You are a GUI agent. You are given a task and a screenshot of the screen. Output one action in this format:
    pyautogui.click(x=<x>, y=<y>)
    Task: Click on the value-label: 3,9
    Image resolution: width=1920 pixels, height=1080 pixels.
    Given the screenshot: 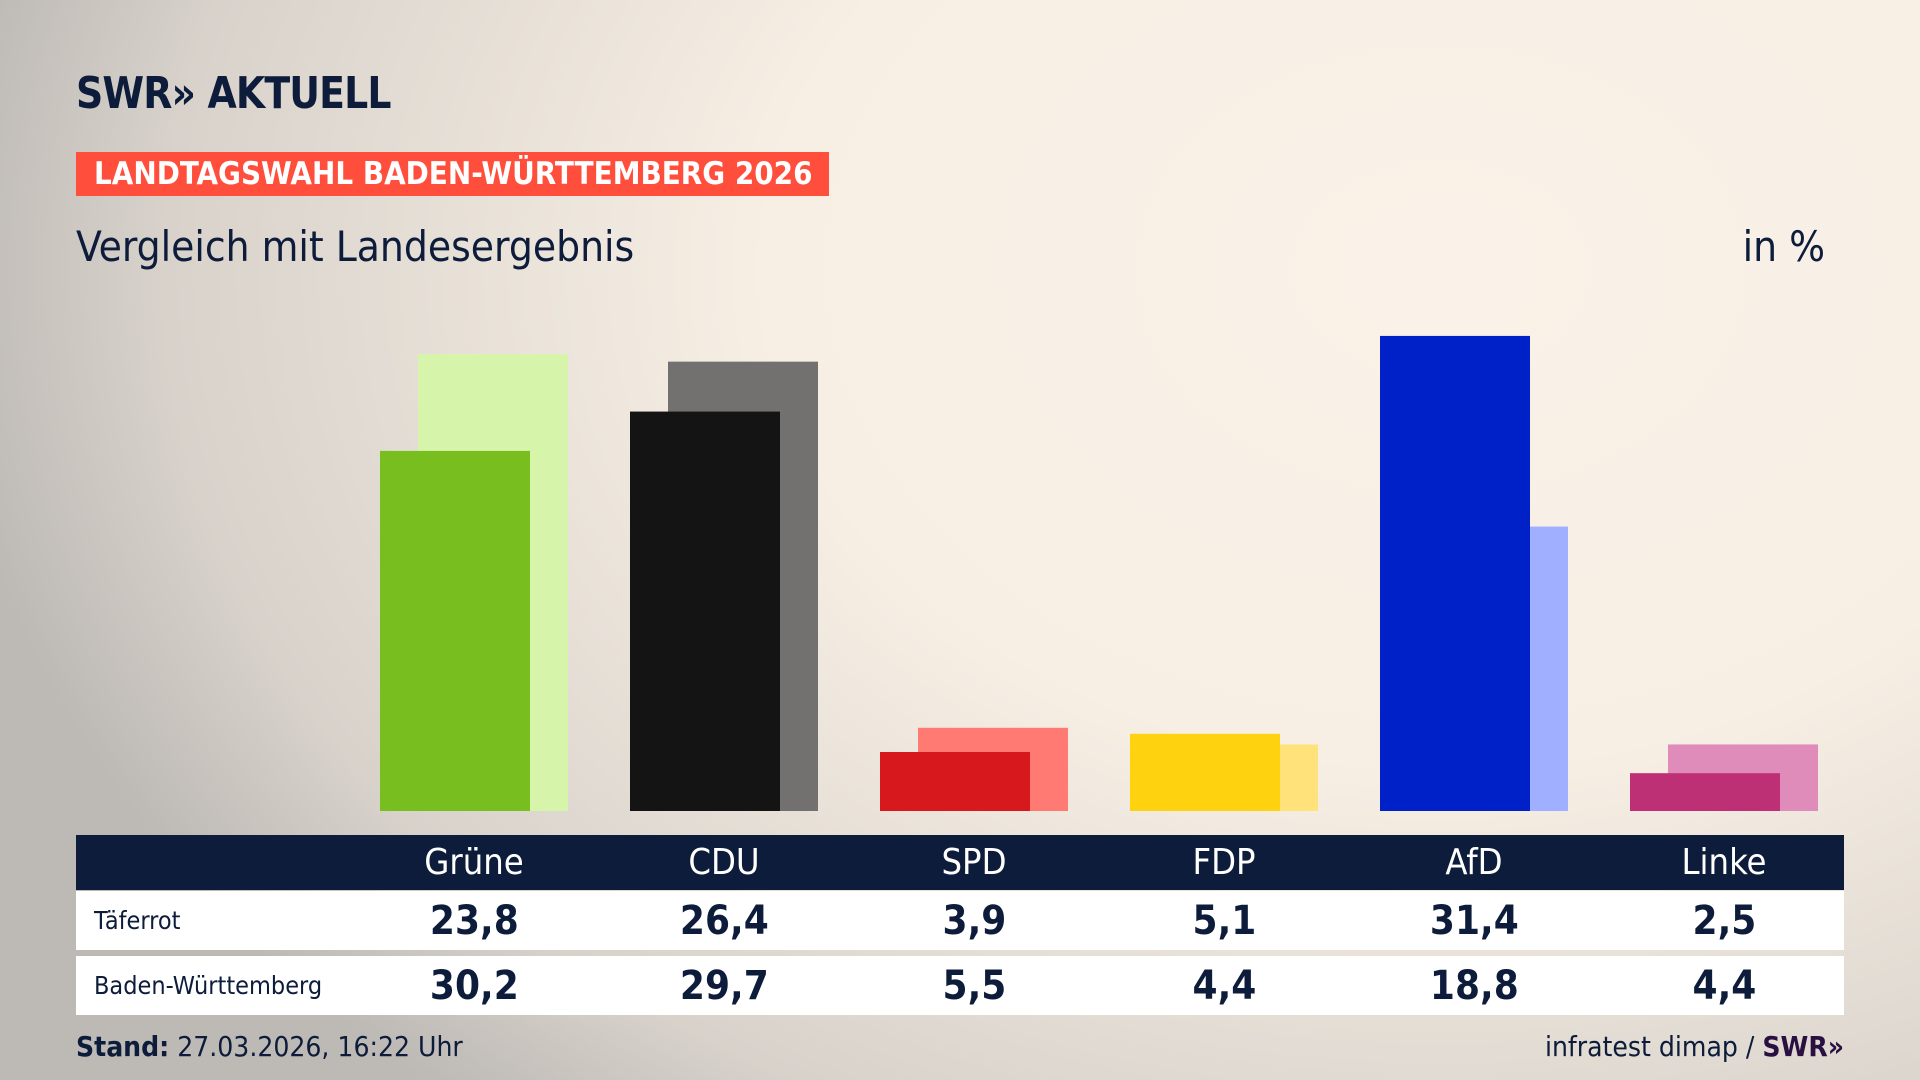 What is the action you would take?
    pyautogui.click(x=974, y=920)
    